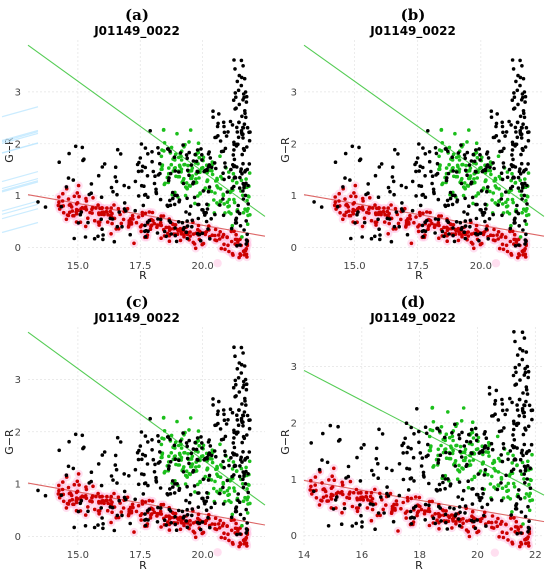  I want to click on panel-b-halo-blob, so click(496, 263).